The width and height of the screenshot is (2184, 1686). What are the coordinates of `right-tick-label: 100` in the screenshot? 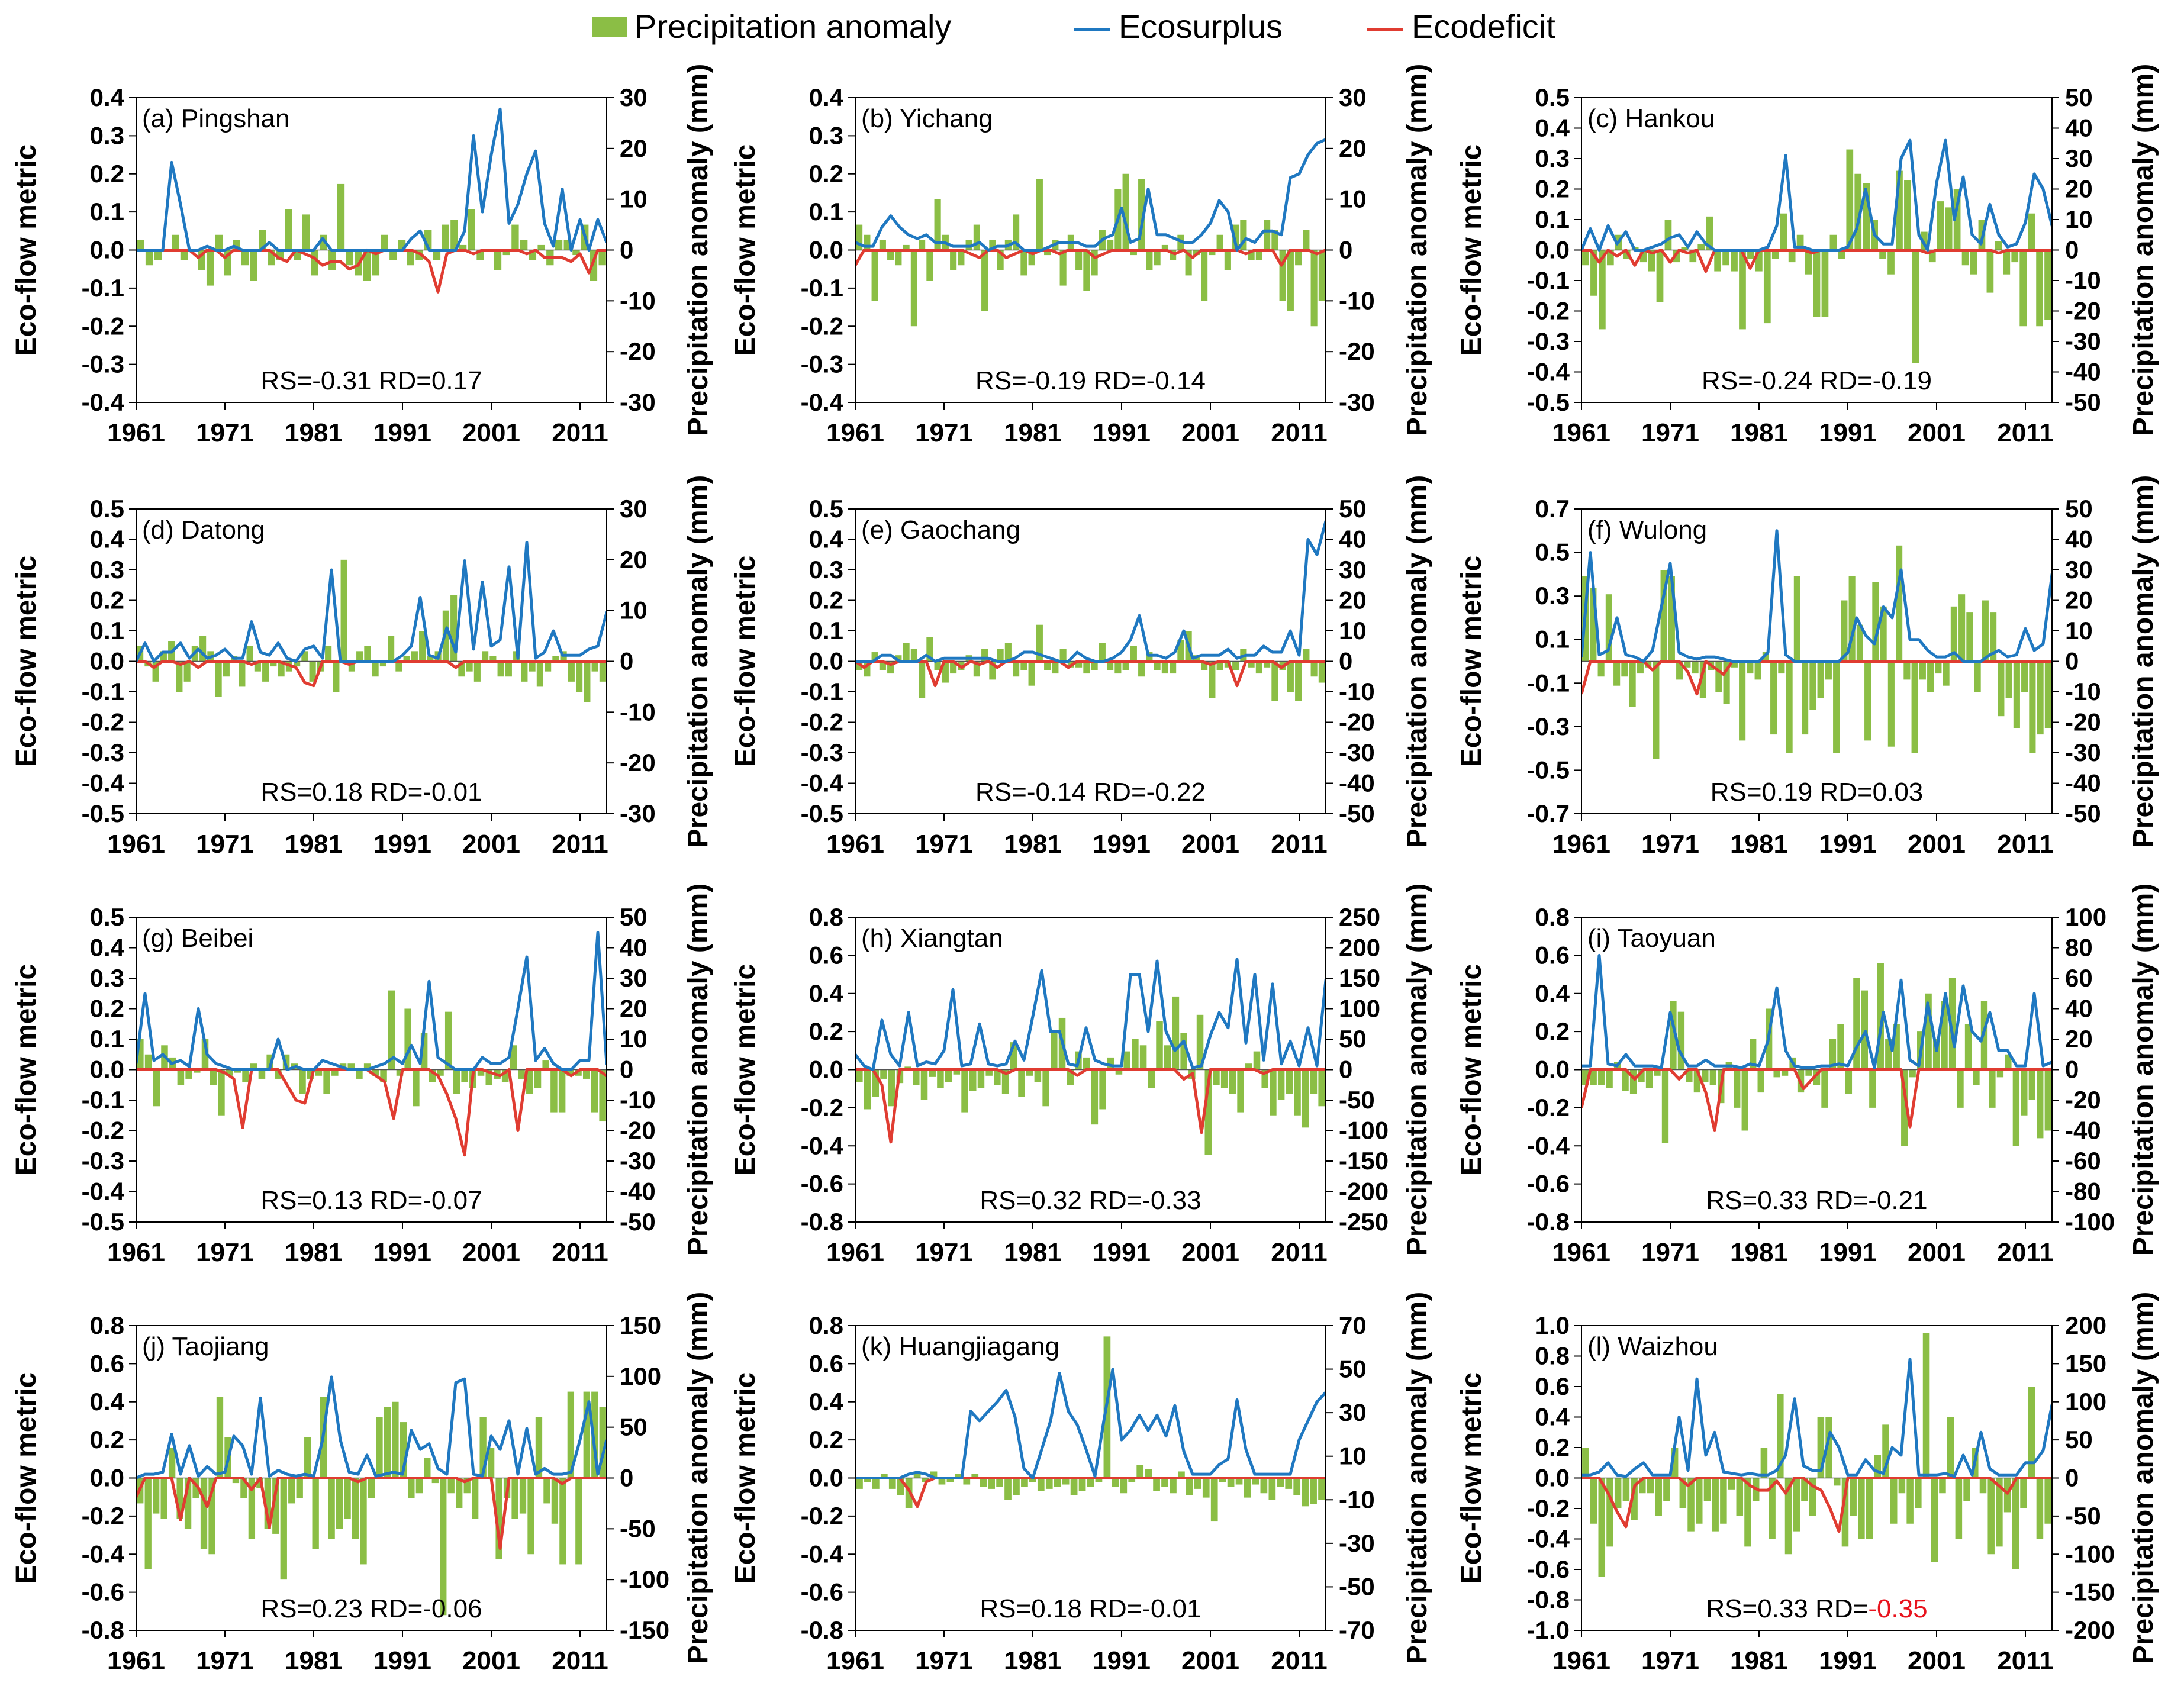 It's located at (640, 1376).